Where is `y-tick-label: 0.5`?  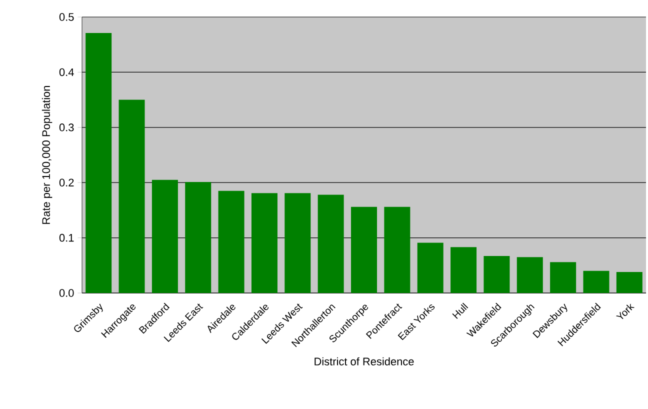 y-tick-label: 0.5 is located at coordinates (66, 17).